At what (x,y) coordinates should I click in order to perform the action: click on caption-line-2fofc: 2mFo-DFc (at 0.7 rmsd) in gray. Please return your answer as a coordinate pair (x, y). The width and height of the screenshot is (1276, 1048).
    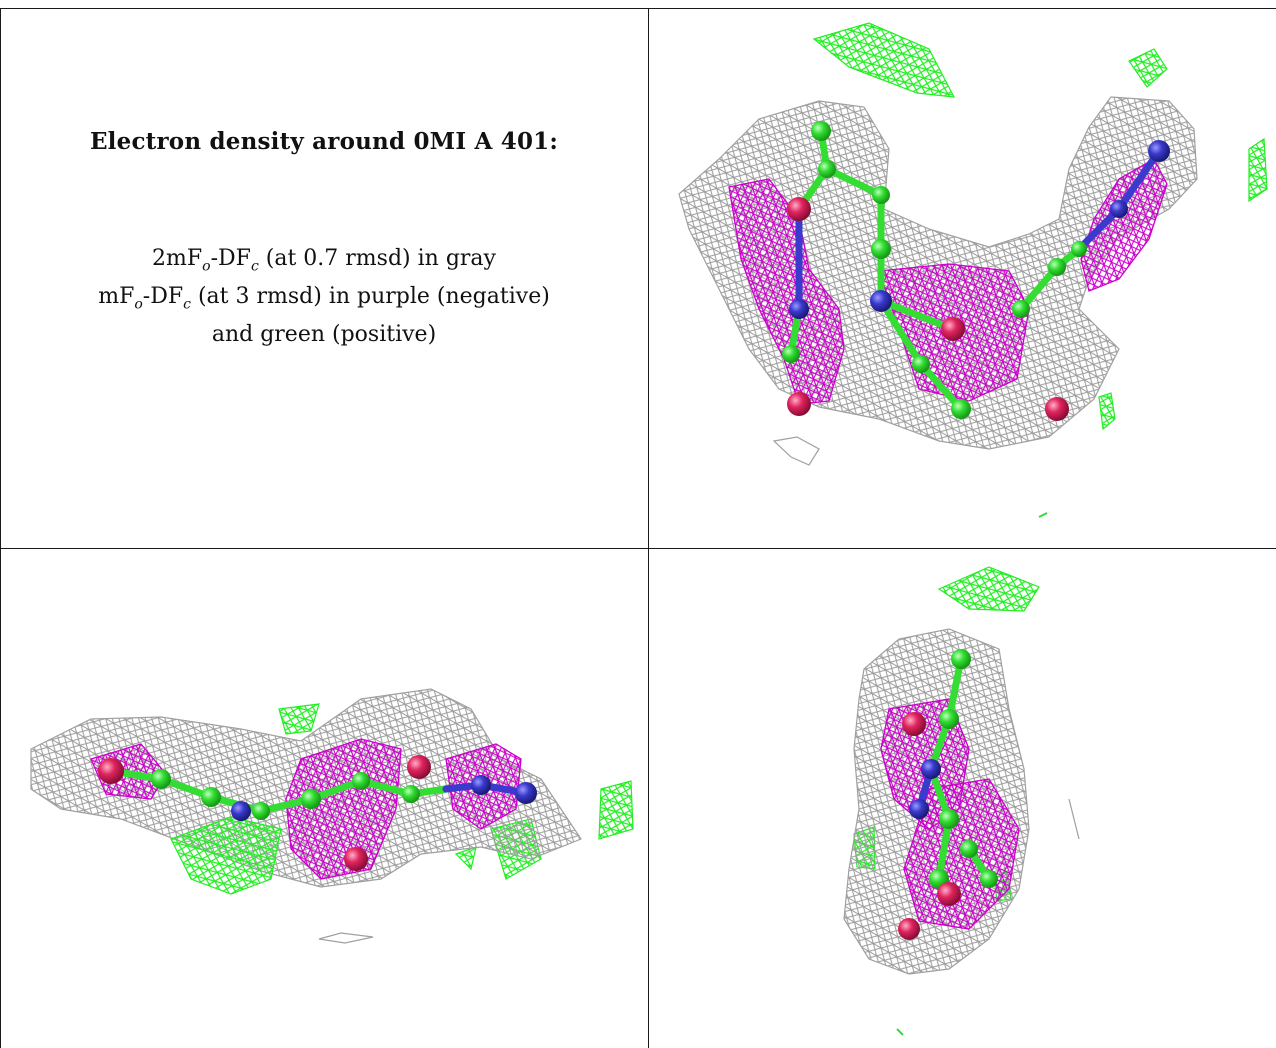
    Looking at the image, I should click on (324, 260).